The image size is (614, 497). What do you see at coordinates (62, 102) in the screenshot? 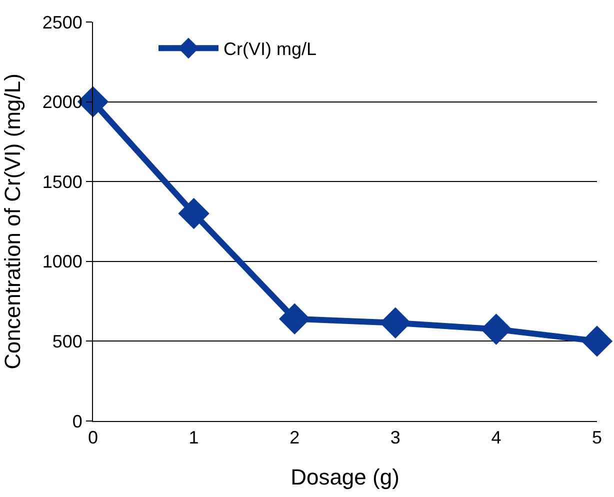
I see `y-tick-label: 2000` at bounding box center [62, 102].